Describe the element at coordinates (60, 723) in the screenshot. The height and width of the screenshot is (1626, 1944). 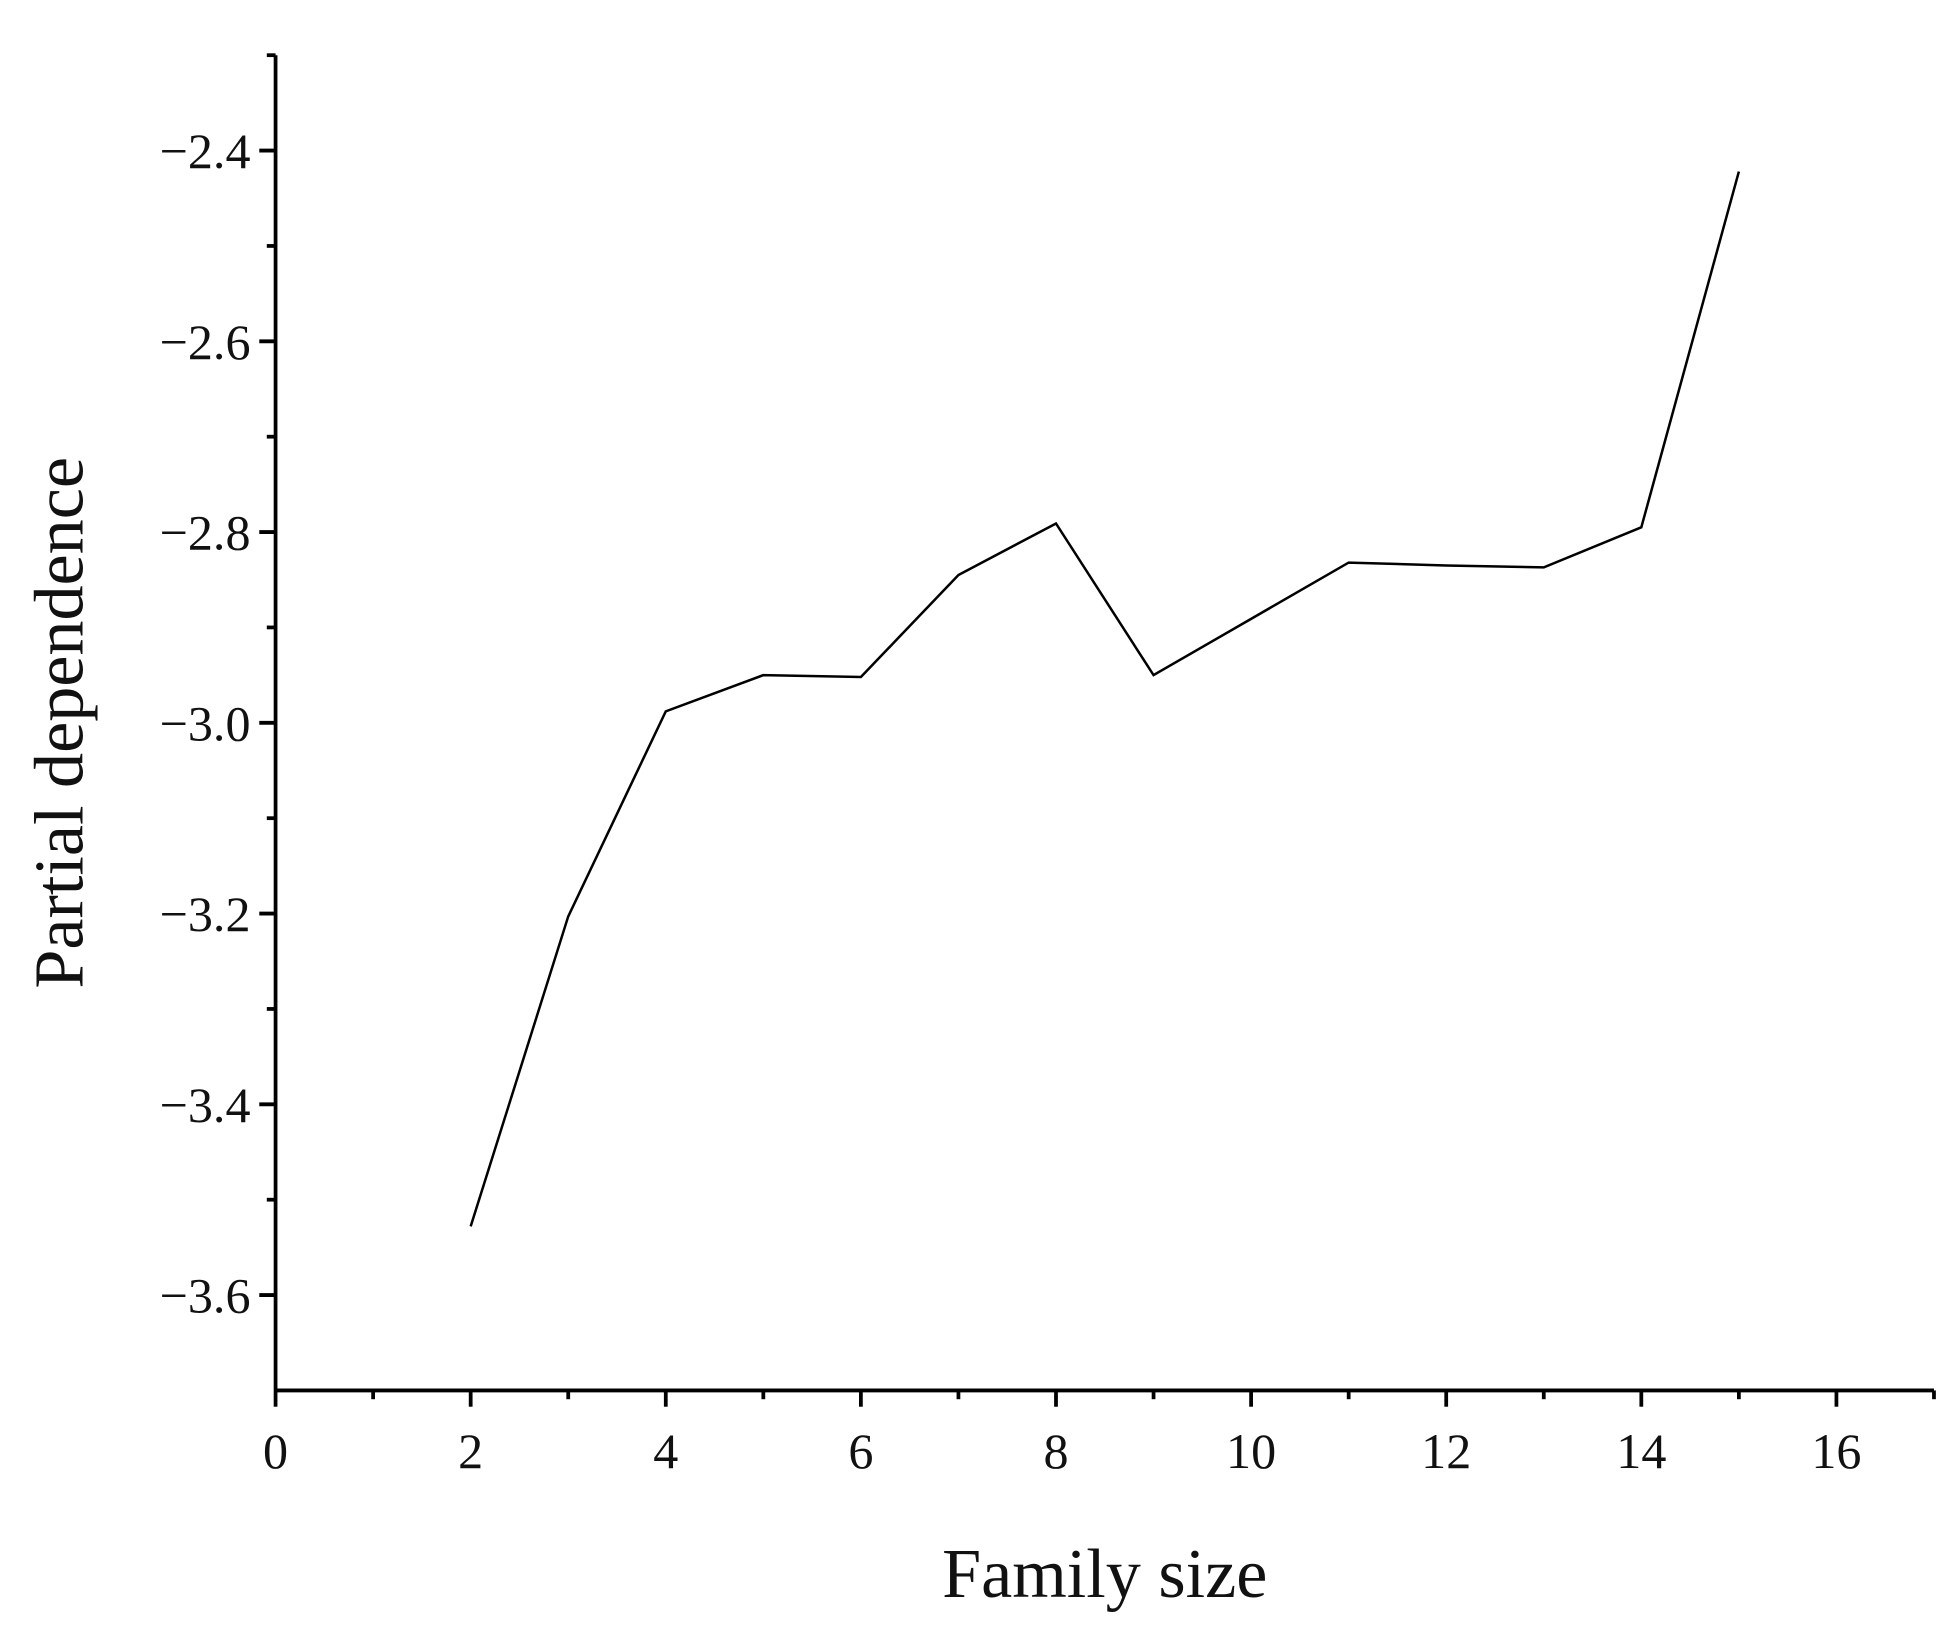
I see `y-axis-title: Partial dependence` at that location.